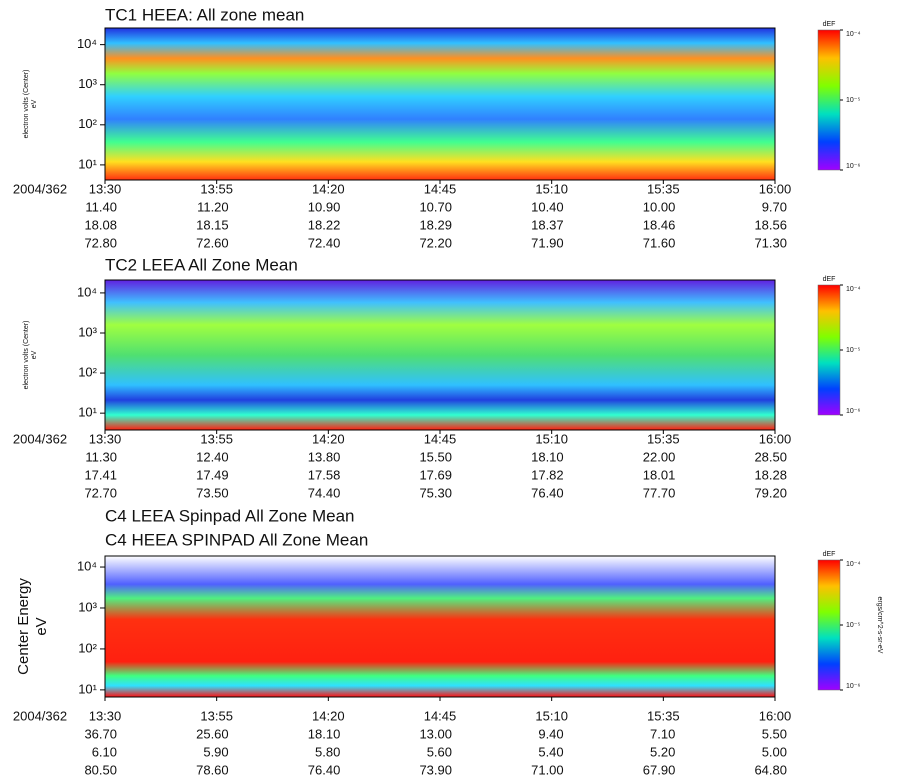 The image size is (901, 779). Describe the element at coordinates (324, 242) in the screenshot. I see `ephemeris-value: 72.40` at that location.